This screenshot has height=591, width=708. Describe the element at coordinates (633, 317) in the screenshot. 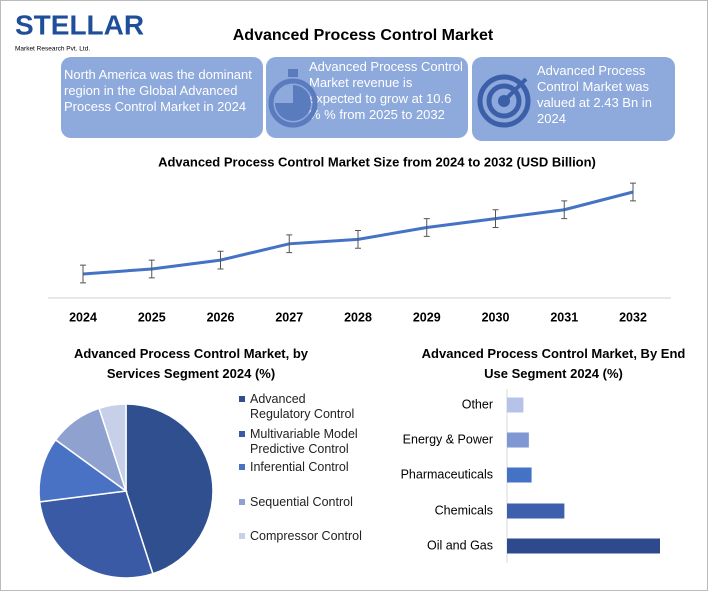

I see `x-tick-label: 2032` at that location.